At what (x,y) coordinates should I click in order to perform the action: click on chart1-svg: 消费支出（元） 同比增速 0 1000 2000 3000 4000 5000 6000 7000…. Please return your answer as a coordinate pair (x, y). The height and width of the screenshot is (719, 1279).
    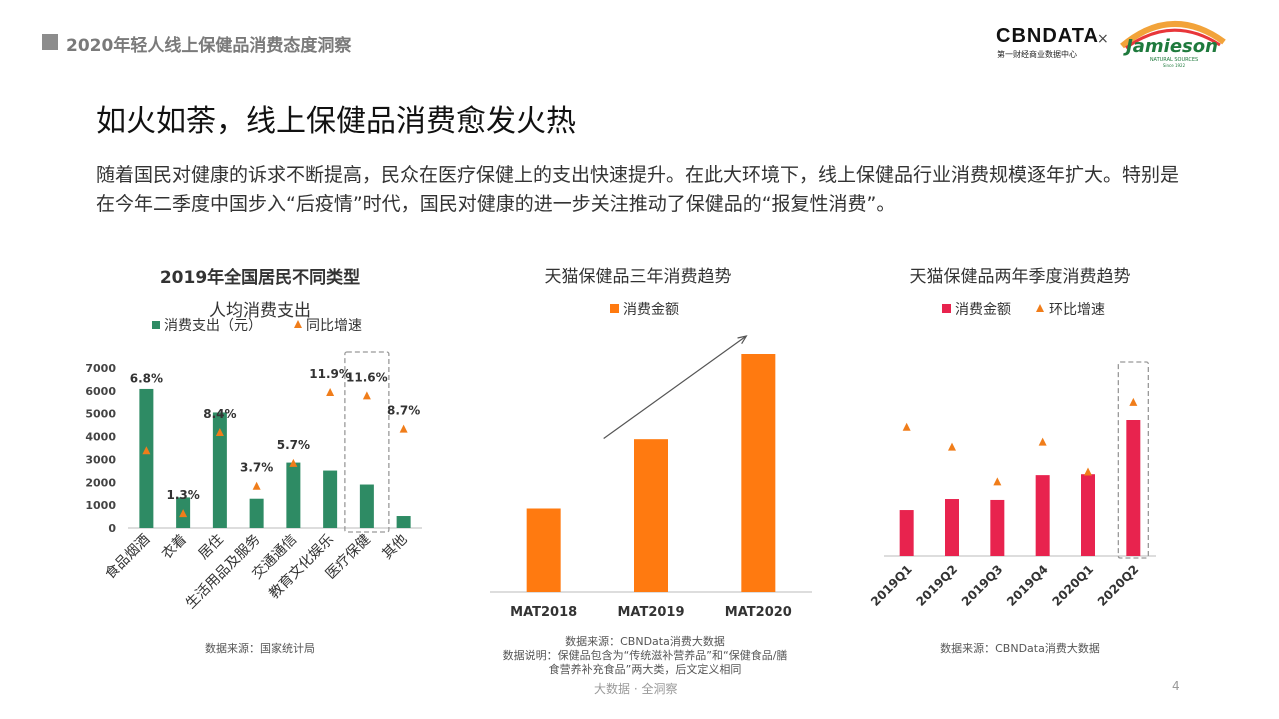
    Looking at the image, I should click on (253, 465).